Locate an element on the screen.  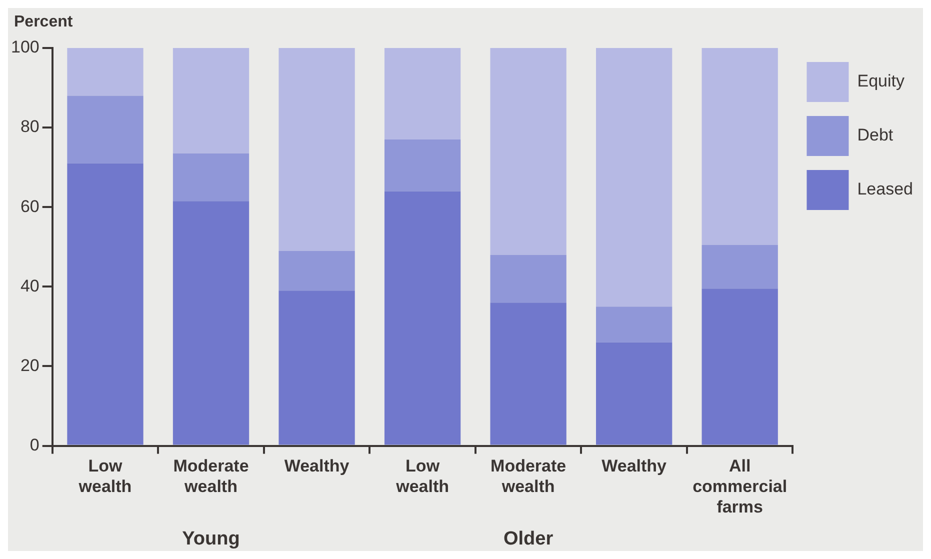
legend-label: Leased is located at coordinates (885, 189).